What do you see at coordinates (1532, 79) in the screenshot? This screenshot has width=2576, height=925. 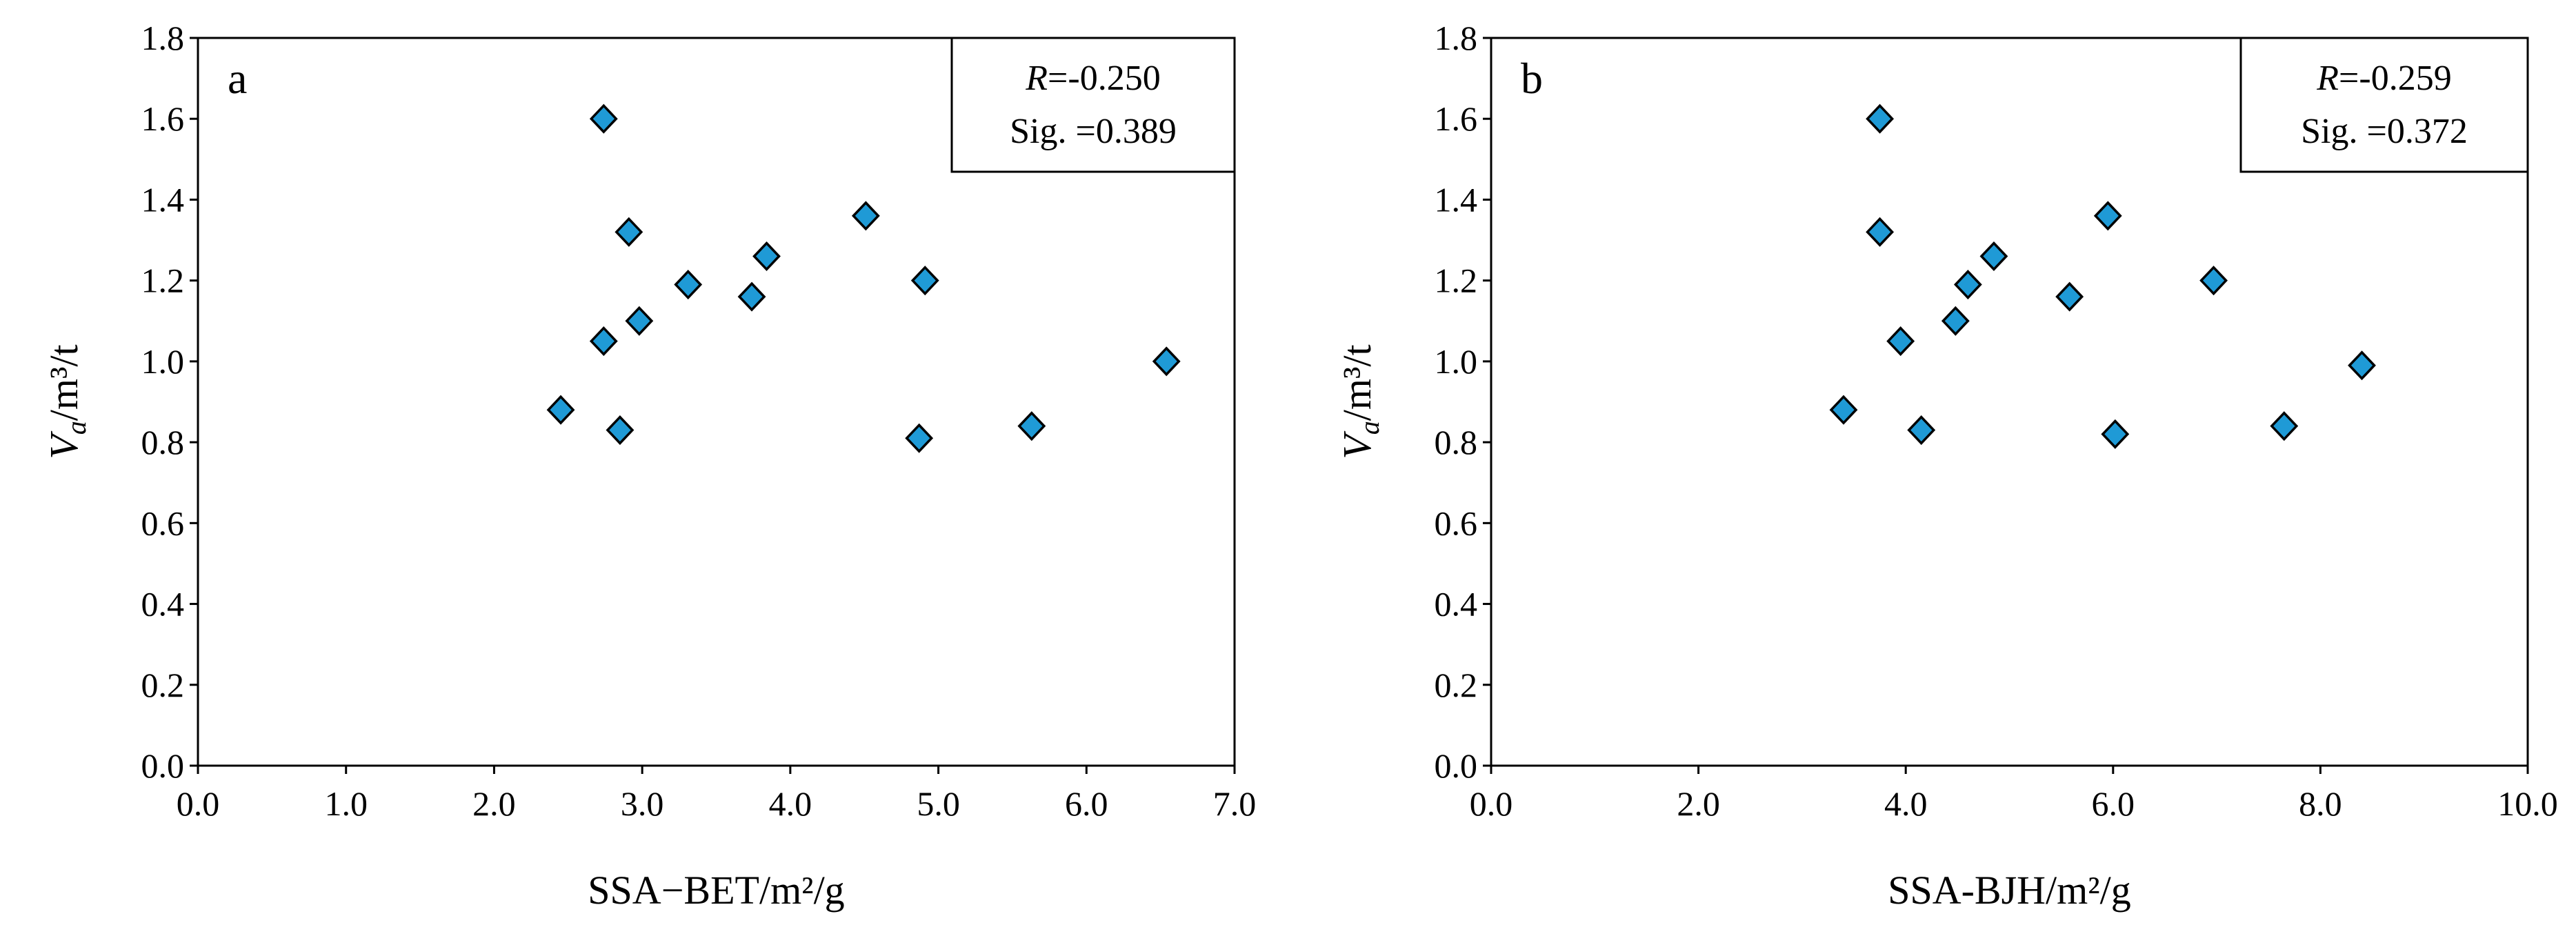 I see `panel-label: b` at bounding box center [1532, 79].